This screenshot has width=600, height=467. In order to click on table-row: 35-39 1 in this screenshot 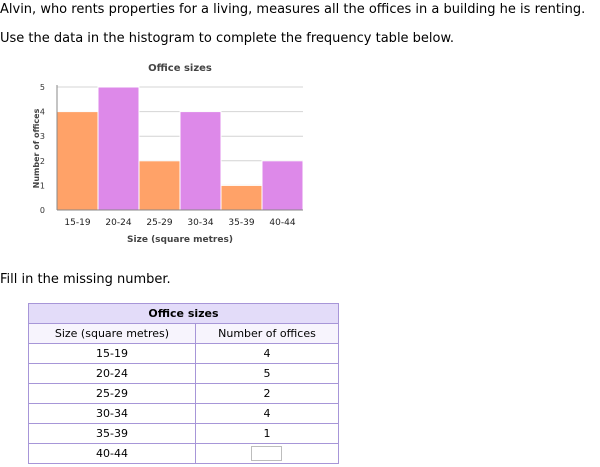, I will do `click(184, 433)`.